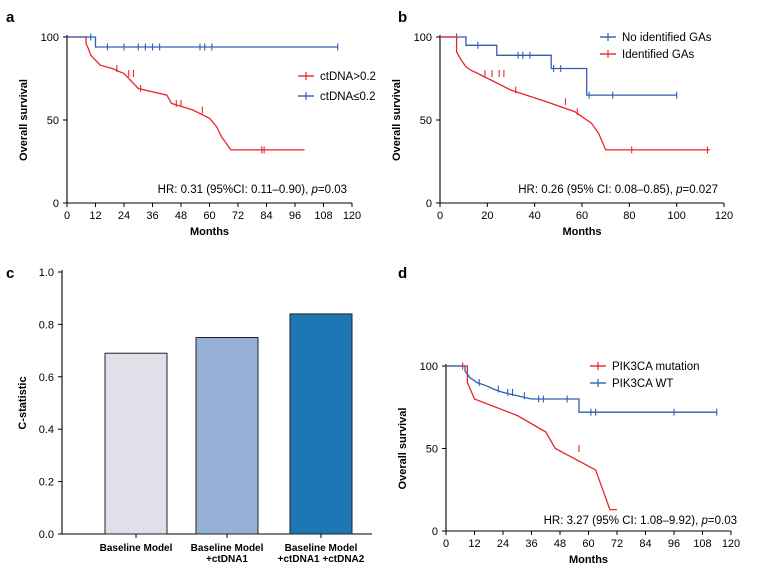  Describe the element at coordinates (252, 190) in the screenshot. I see `hr-annotation: HR: 0.31 (95%CI: 0.11–0.90), p=0.03` at that location.